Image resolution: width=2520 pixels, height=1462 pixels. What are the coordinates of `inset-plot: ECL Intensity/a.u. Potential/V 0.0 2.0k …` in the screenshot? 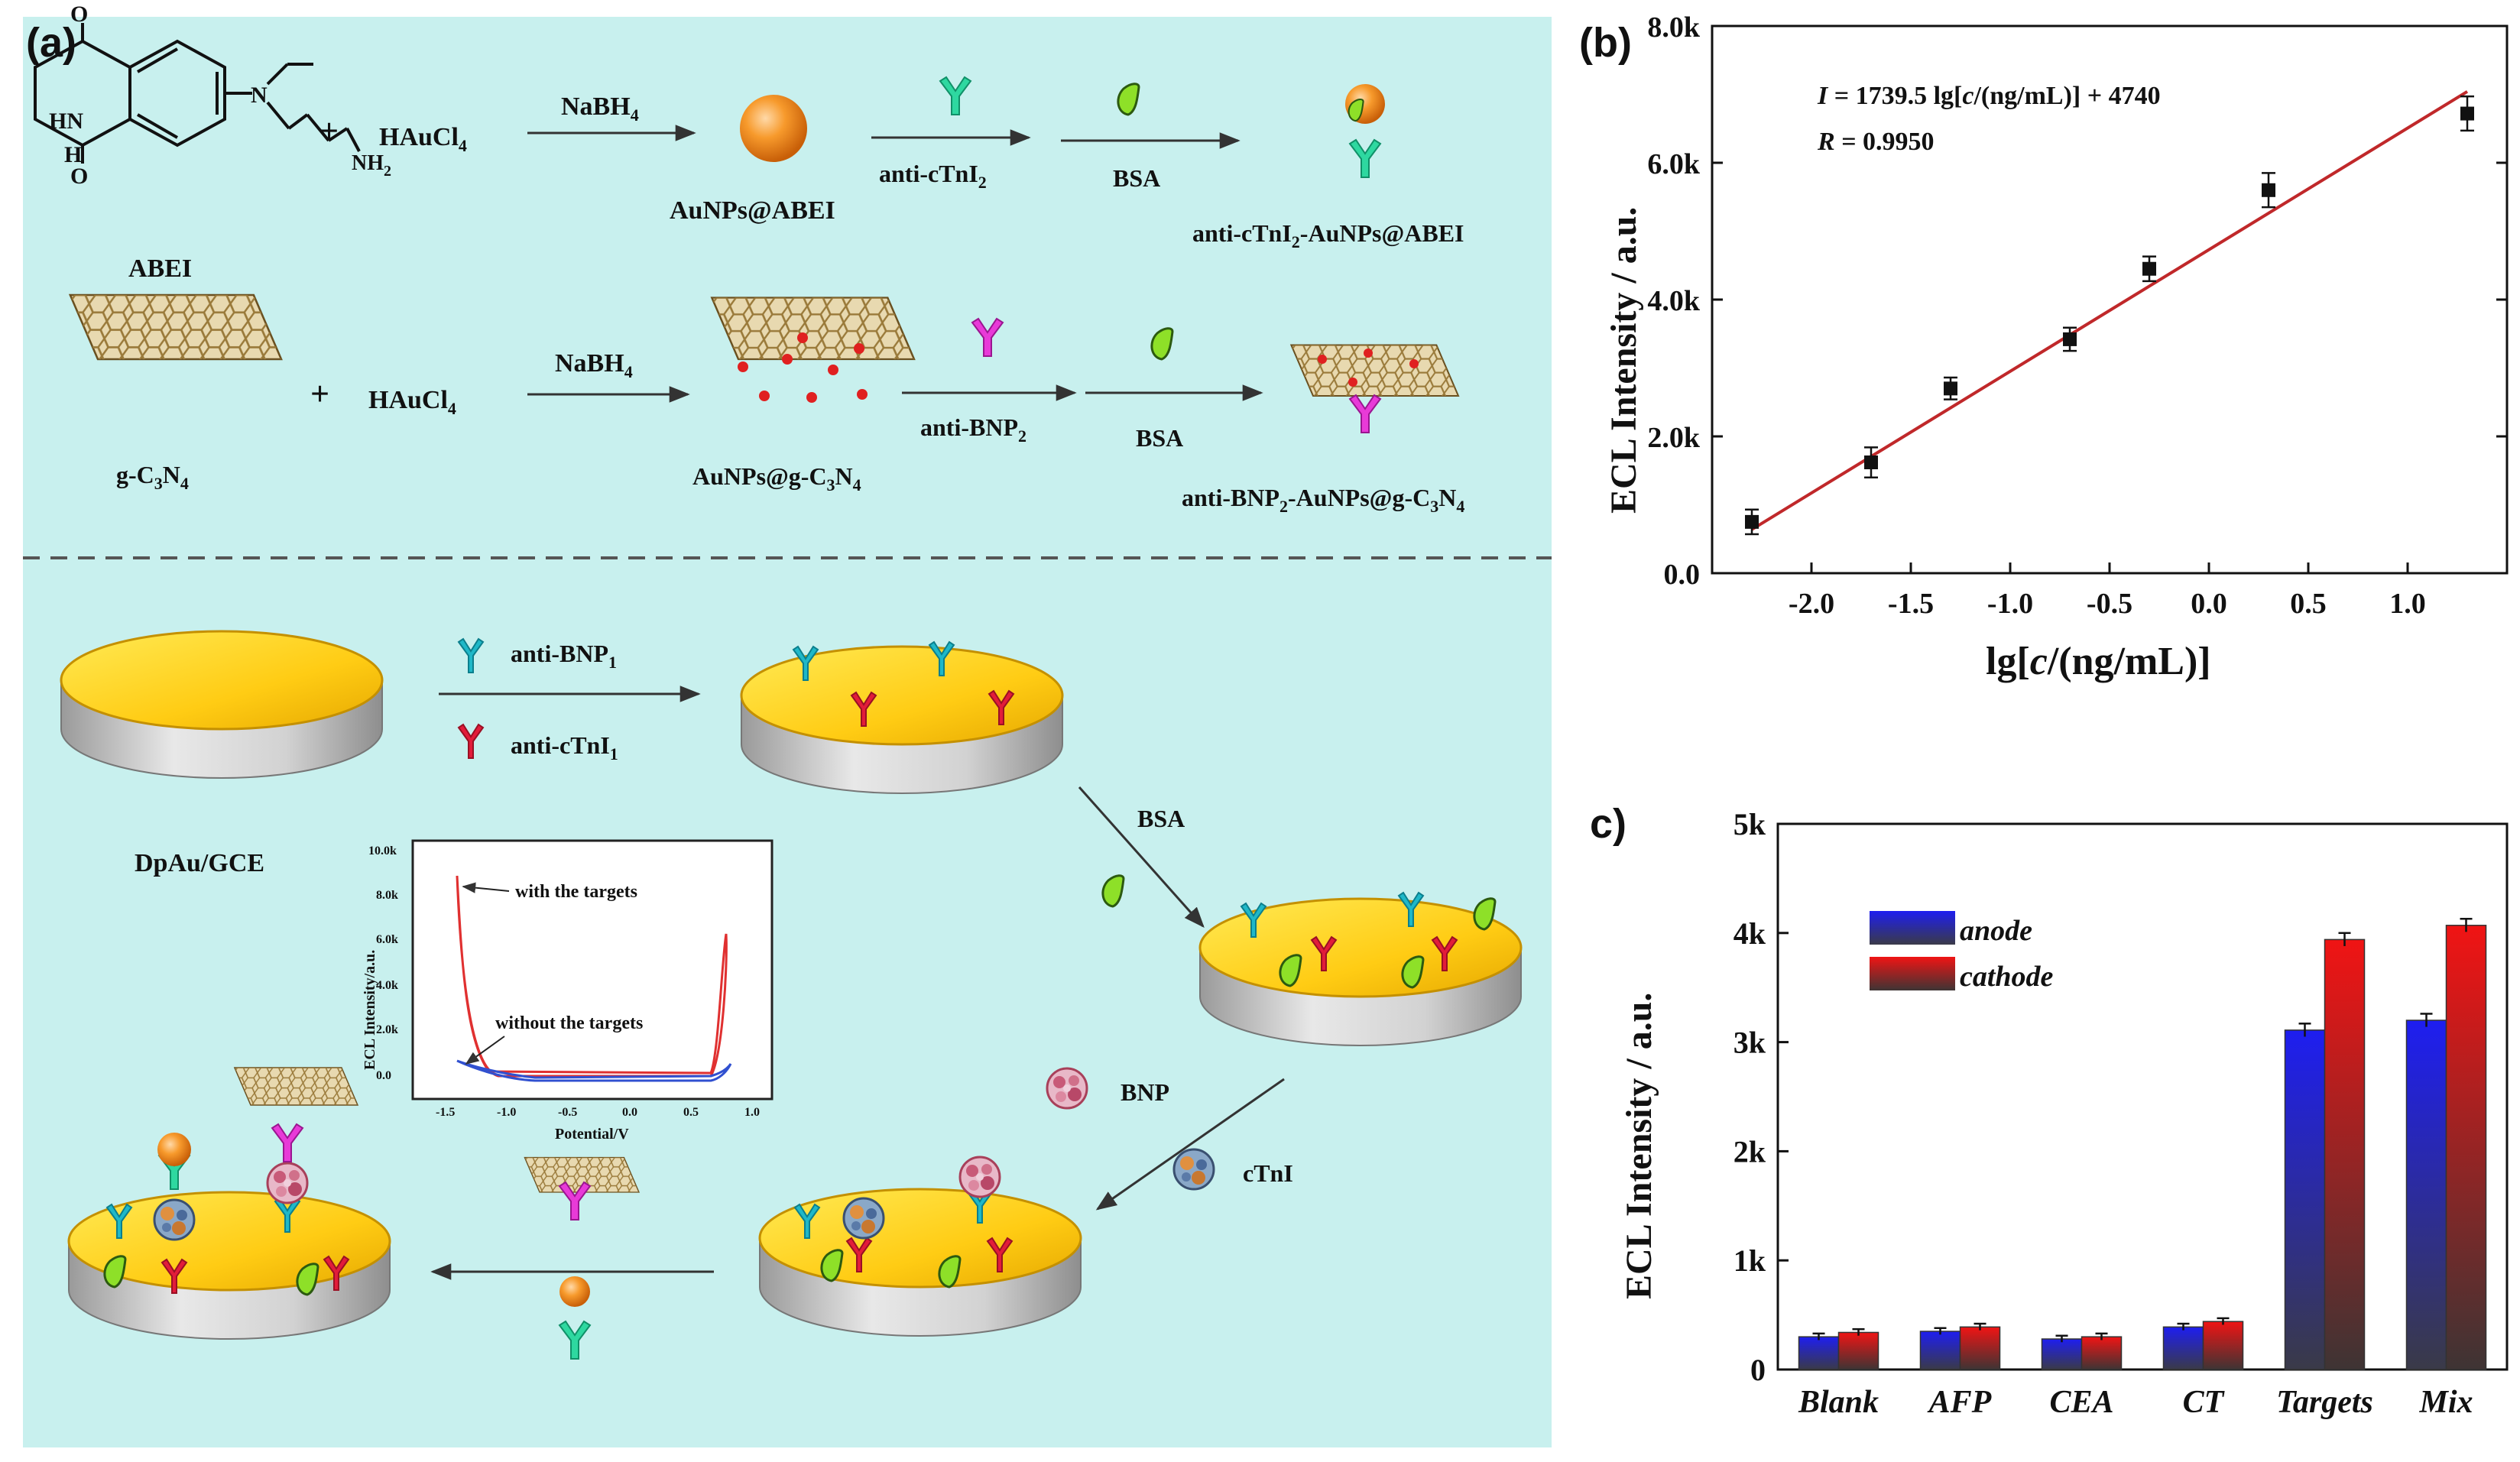 It's located at (568, 991).